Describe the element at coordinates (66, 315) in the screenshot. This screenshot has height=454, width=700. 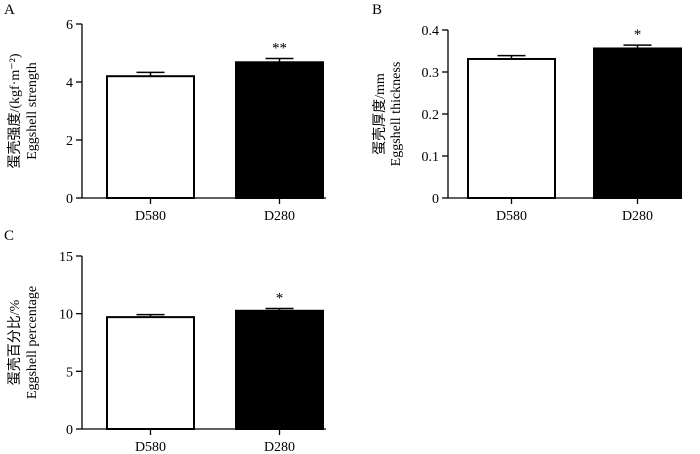
I see `y-tick-label: 10` at that location.